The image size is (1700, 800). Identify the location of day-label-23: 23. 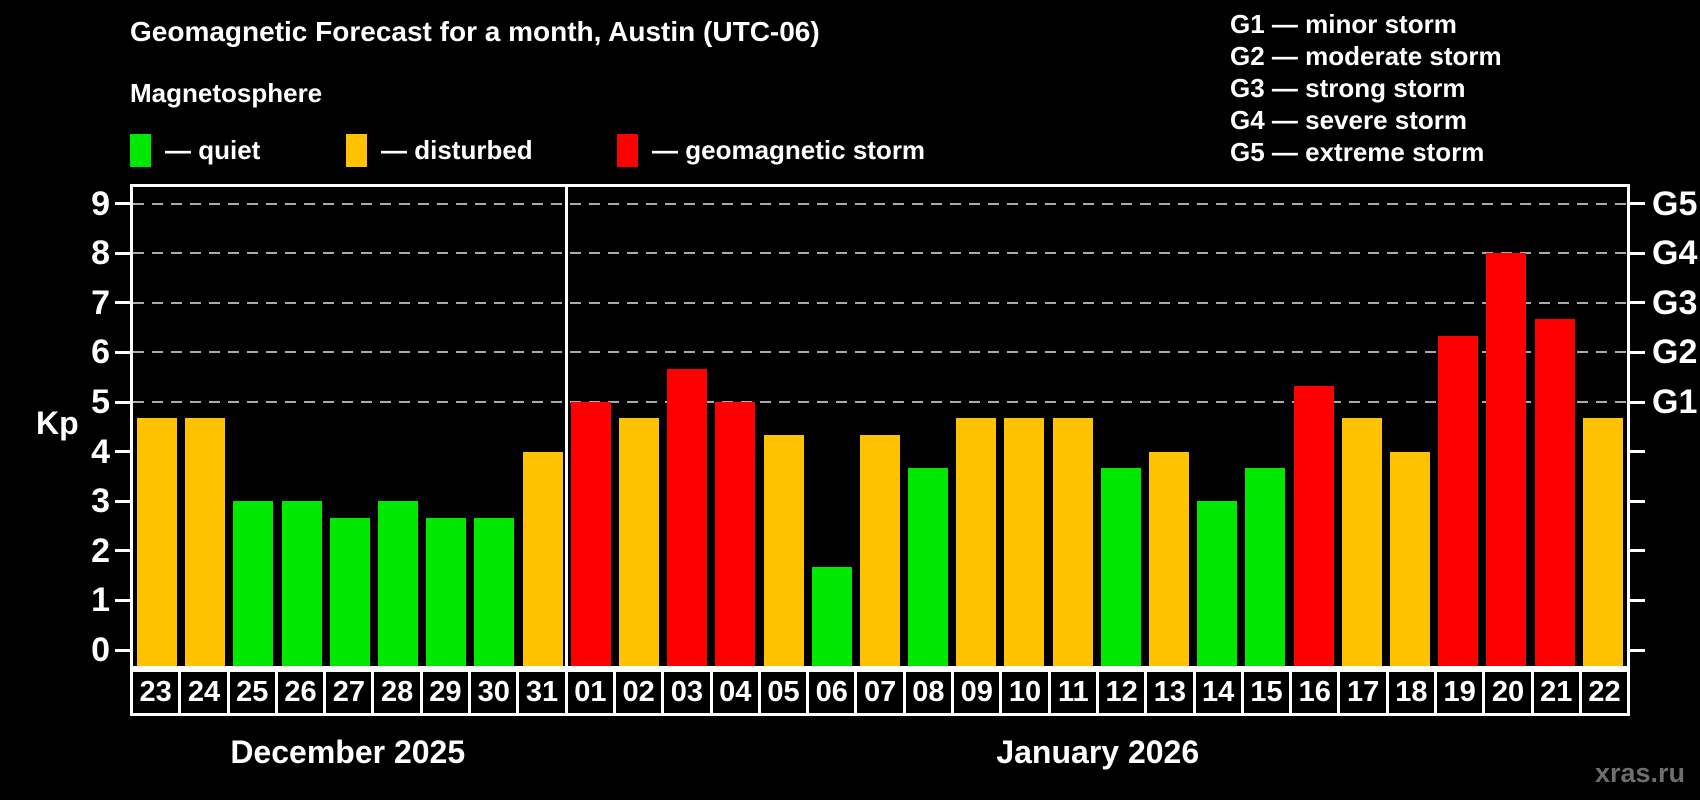
(156, 692).